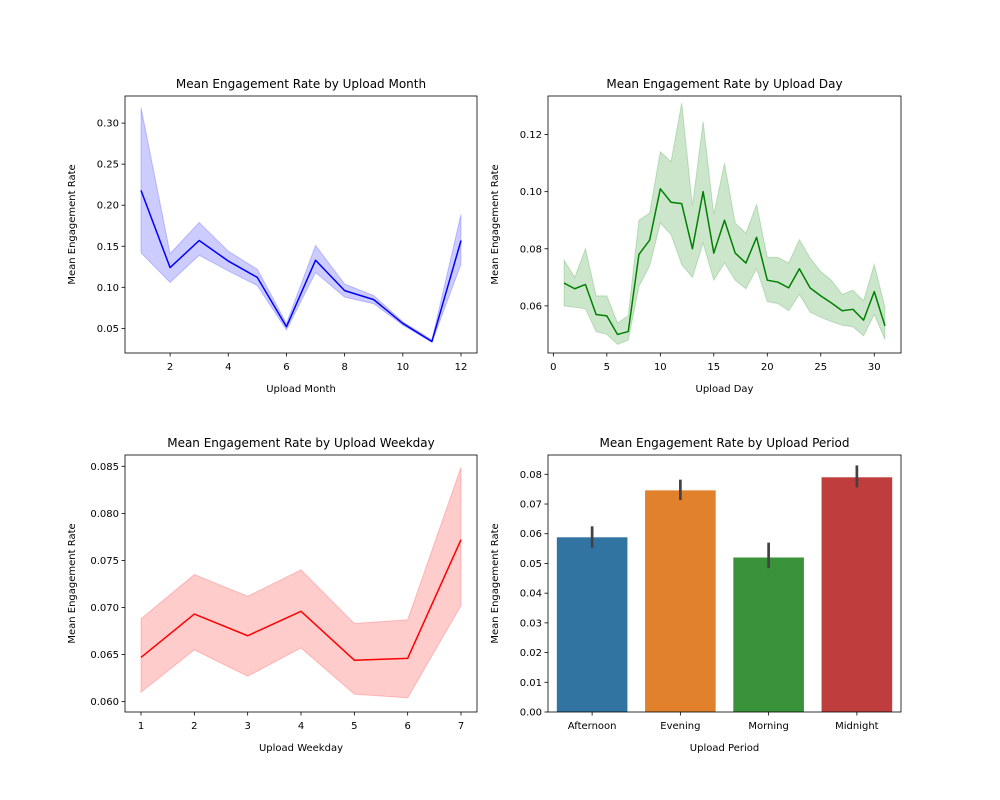 The image size is (1000, 800). What do you see at coordinates (301, 389) in the screenshot?
I see `x-axis-label: Upload Month` at bounding box center [301, 389].